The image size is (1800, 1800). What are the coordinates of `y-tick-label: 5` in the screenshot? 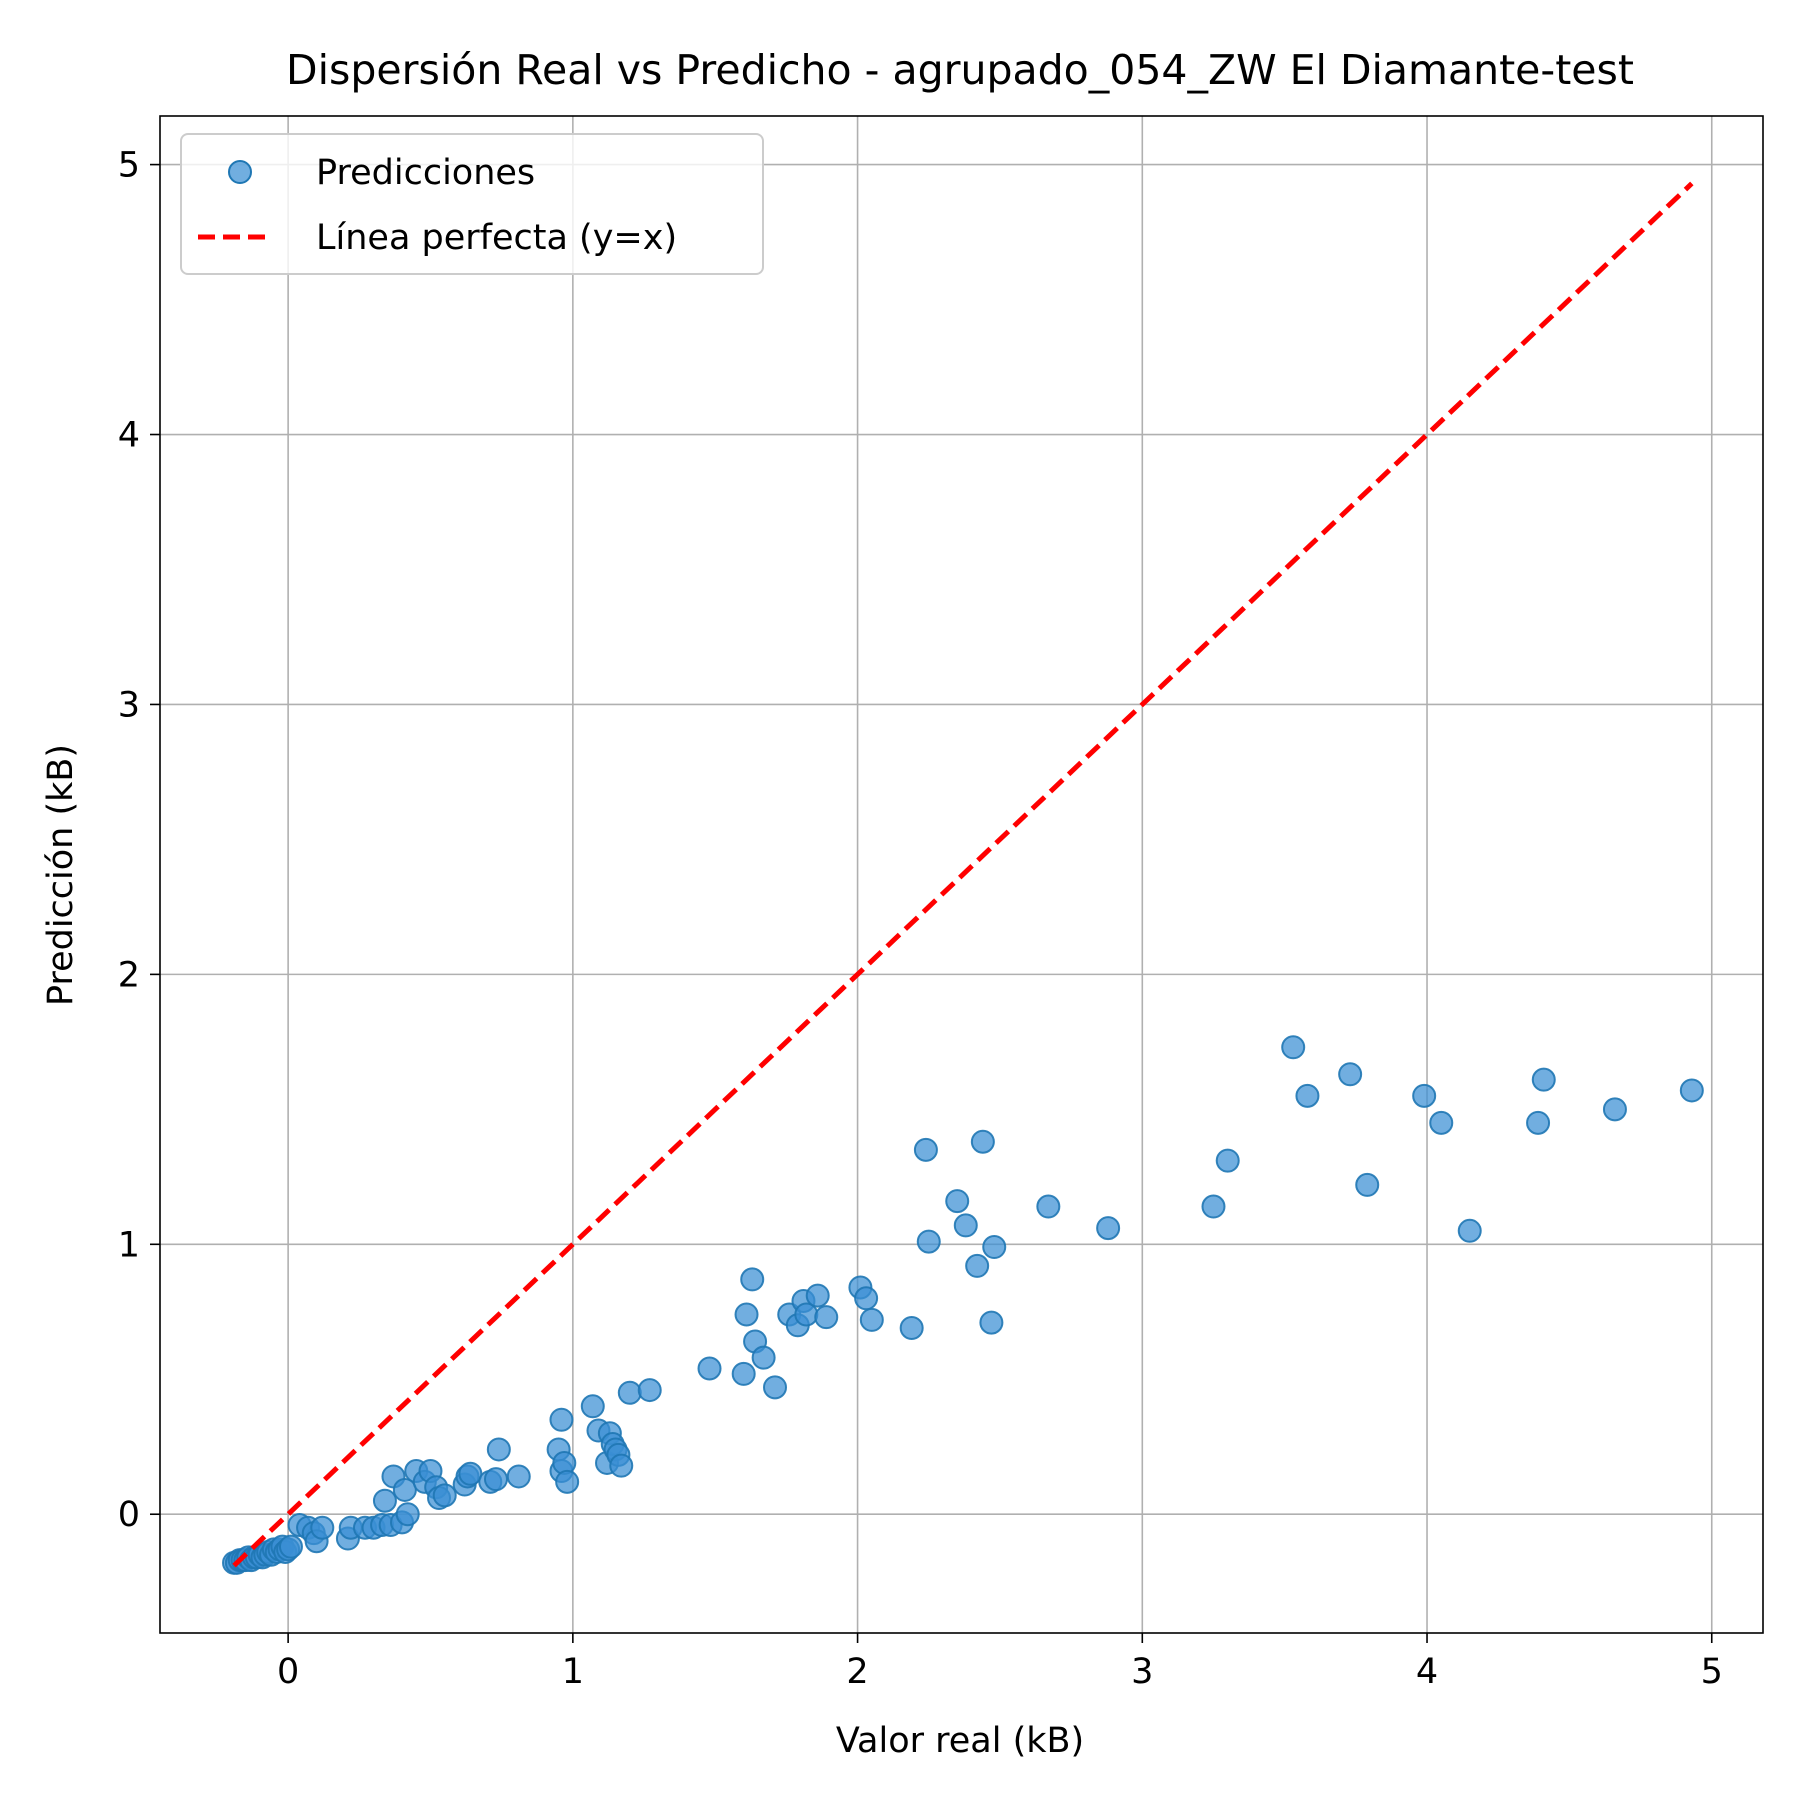 It's located at (129, 166).